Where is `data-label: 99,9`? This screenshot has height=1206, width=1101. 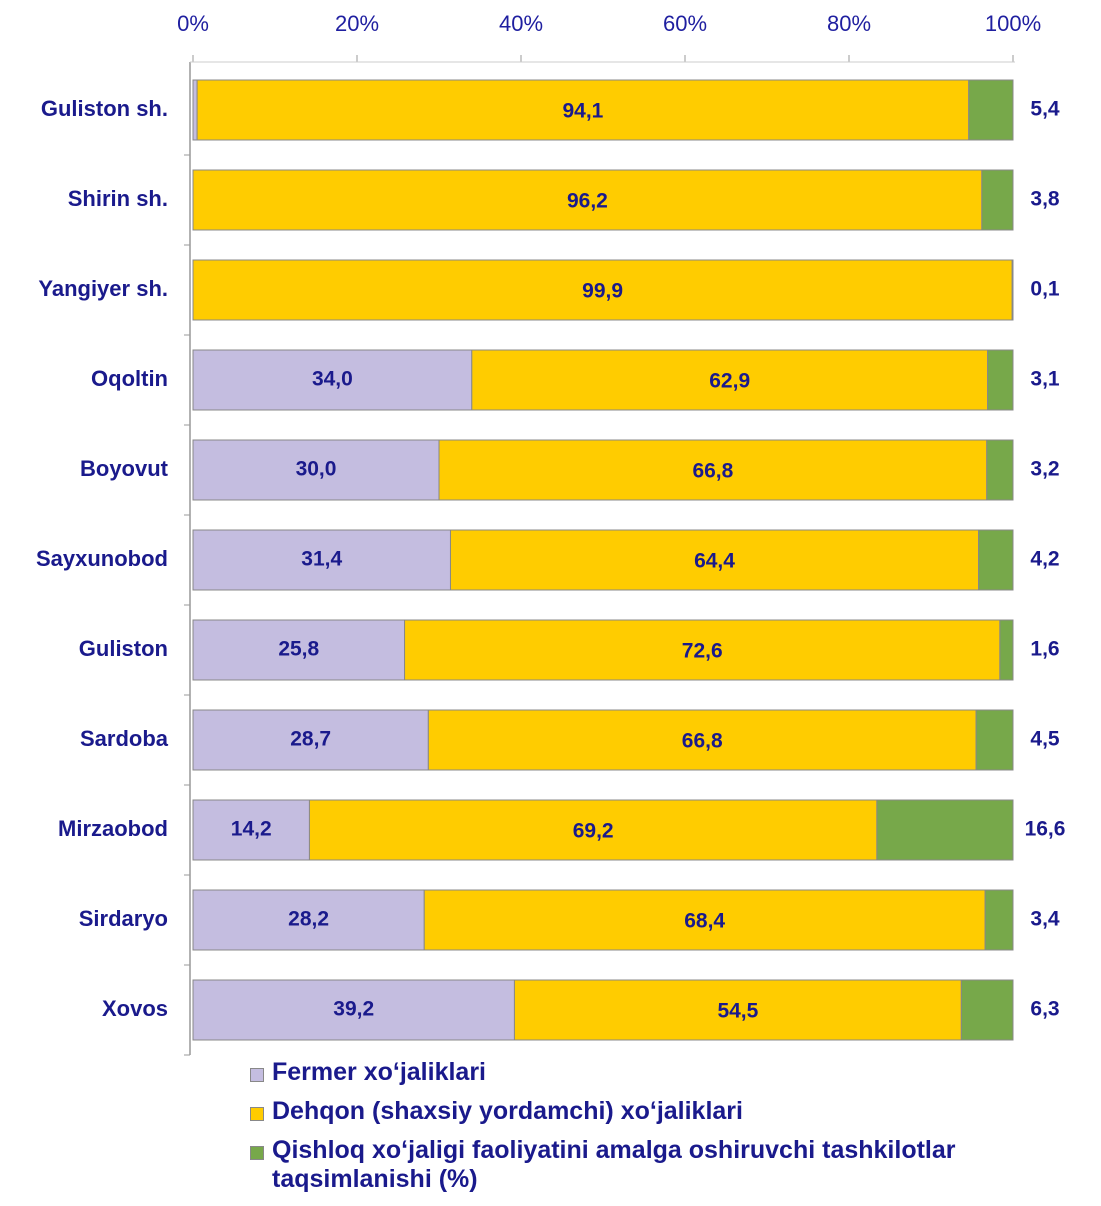 data-label: 99,9 is located at coordinates (602, 291).